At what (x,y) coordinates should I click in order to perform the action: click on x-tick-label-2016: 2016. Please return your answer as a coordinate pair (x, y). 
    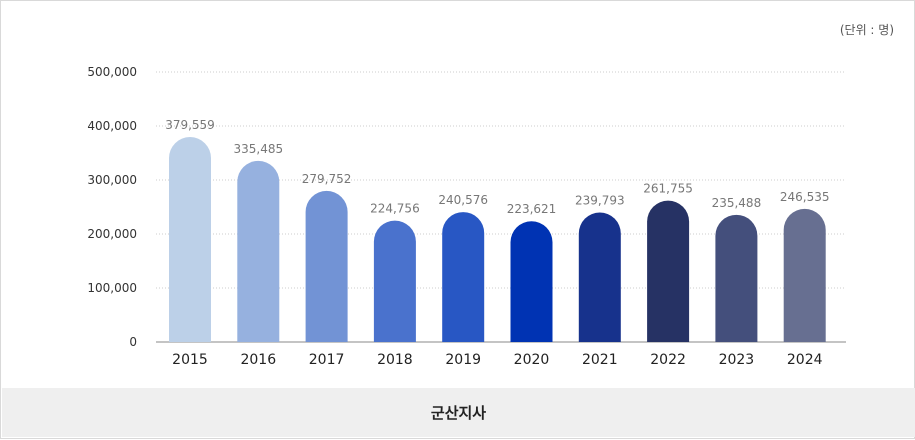
    Looking at the image, I should click on (258, 360).